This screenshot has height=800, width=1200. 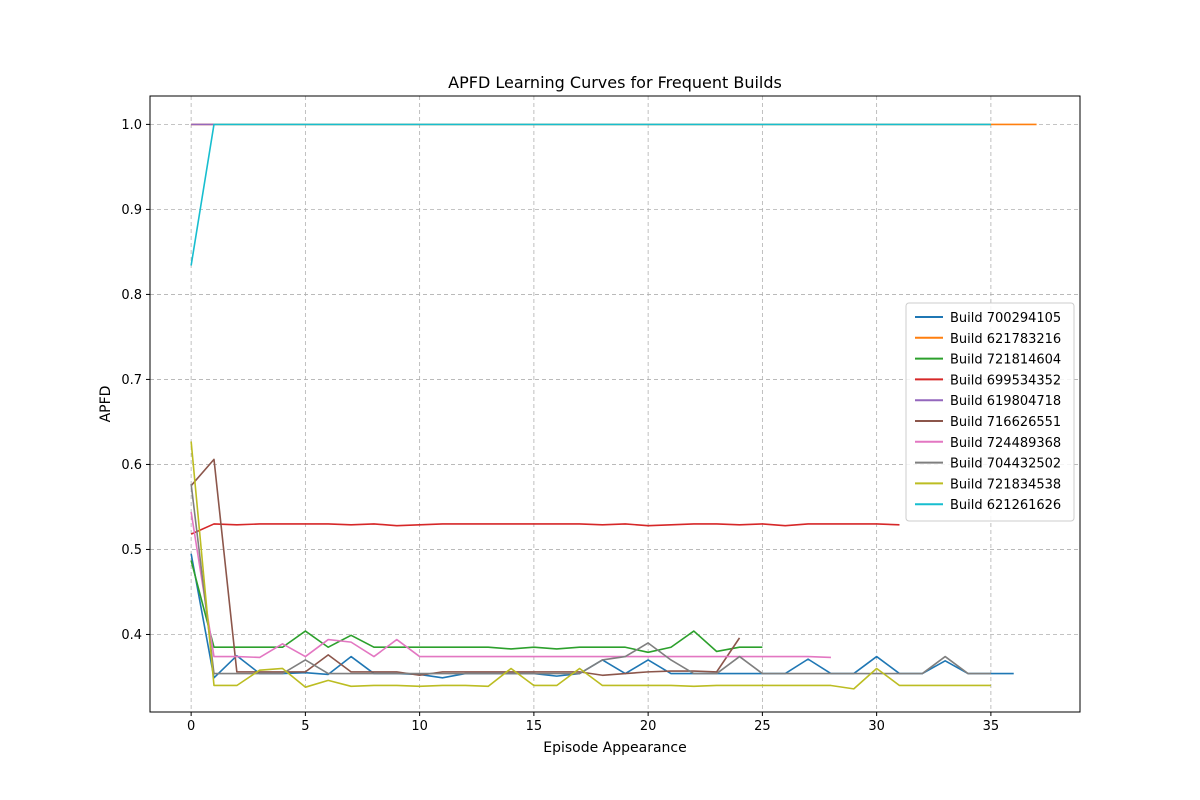 I want to click on x-tick-label: 0, so click(x=191, y=726).